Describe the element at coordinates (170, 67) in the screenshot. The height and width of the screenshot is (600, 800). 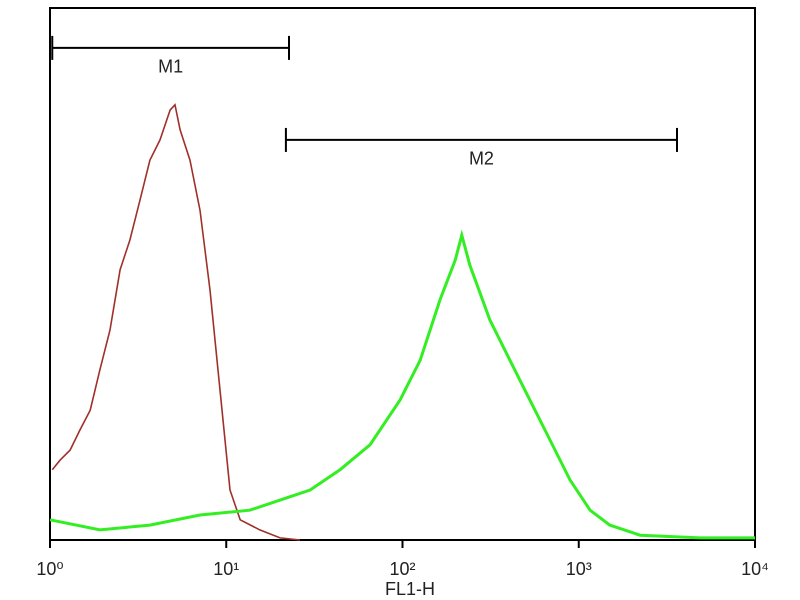
I see `marker-label: M1` at that location.